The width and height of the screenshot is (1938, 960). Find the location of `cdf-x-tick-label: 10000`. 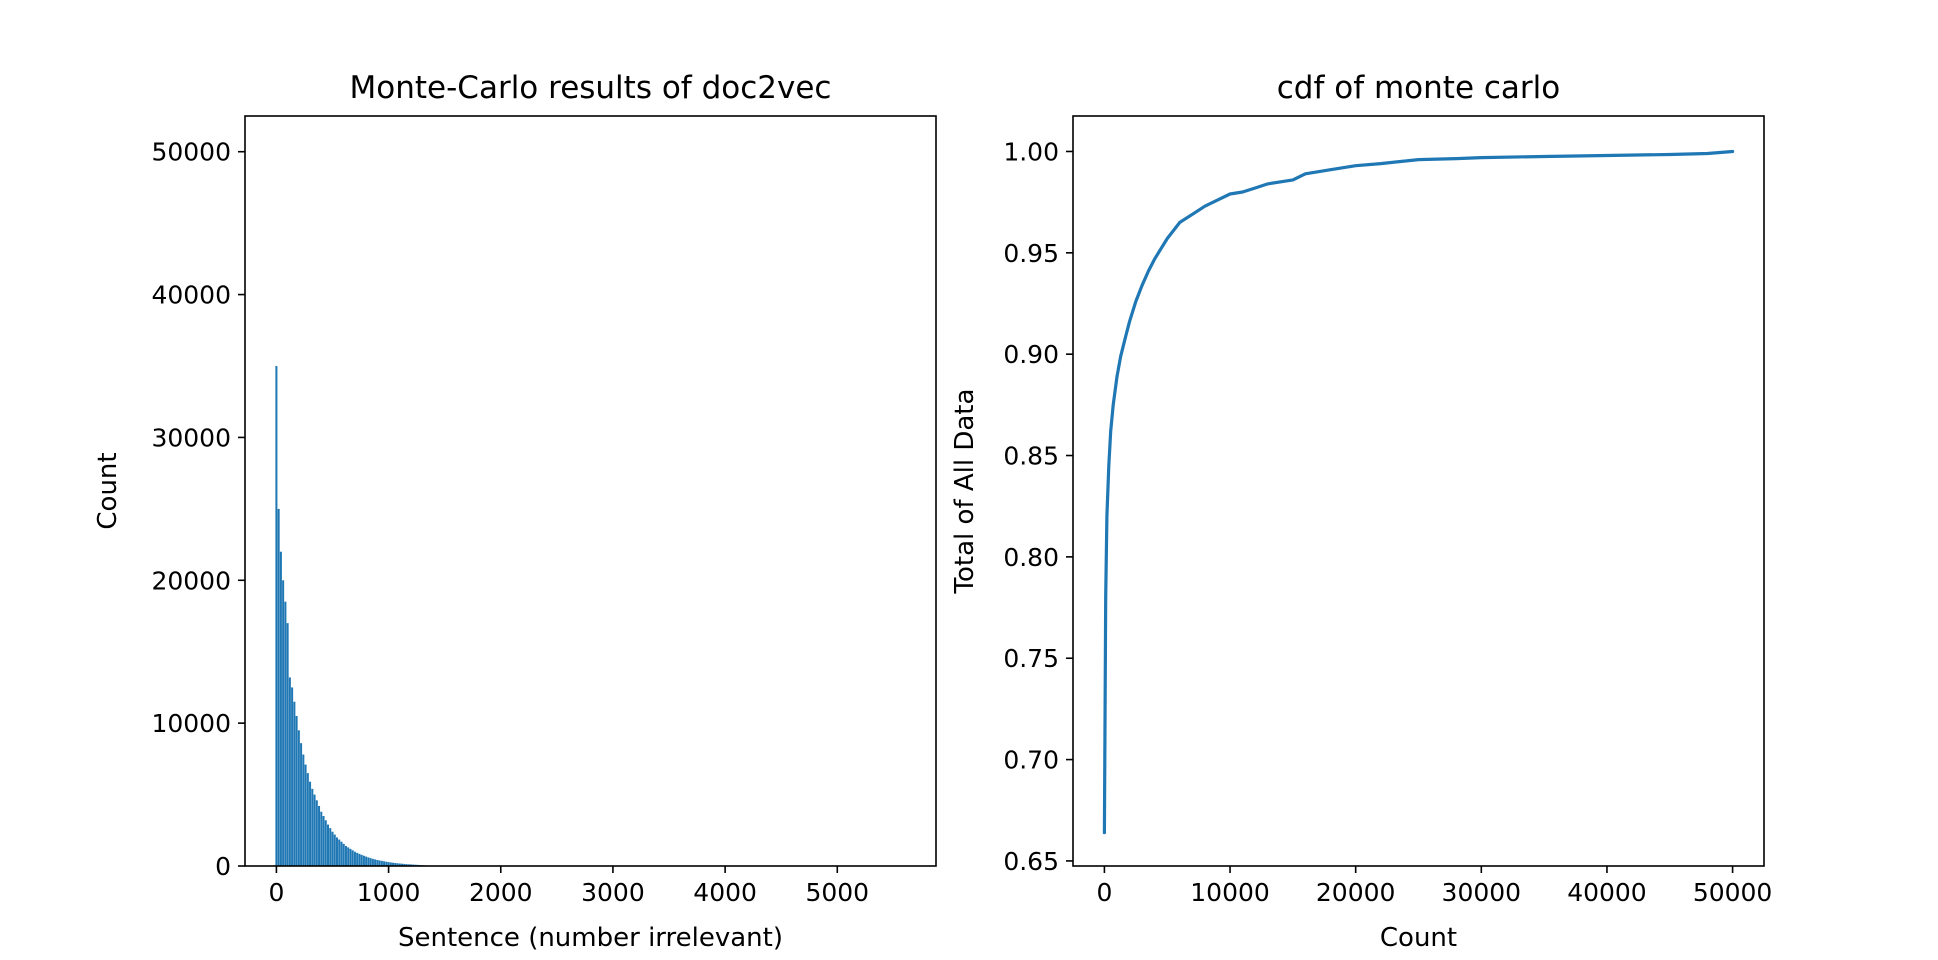

cdf-x-tick-label: 10000 is located at coordinates (1230, 892).